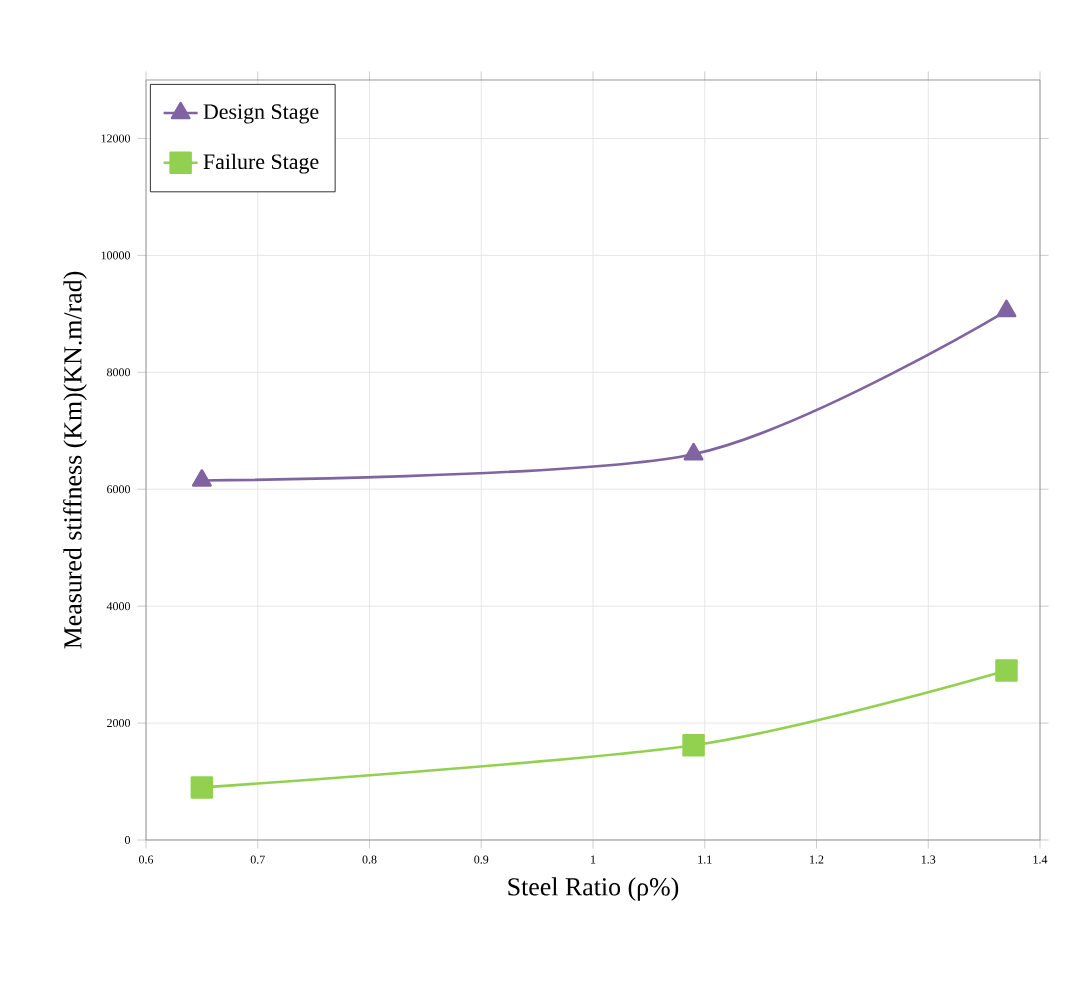  Describe the element at coordinates (261, 163) in the screenshot. I see `legend-label: Failure Stage` at that location.